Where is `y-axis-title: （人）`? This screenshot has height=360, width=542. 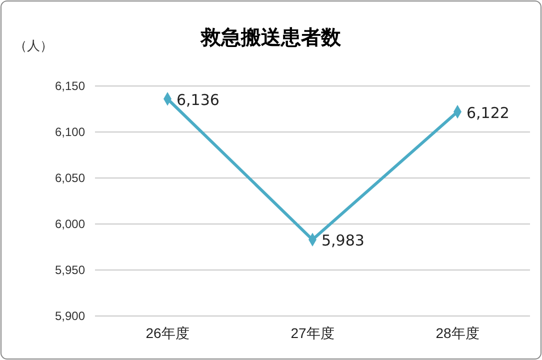
y-axis-title: （人） is located at coordinates (33, 46).